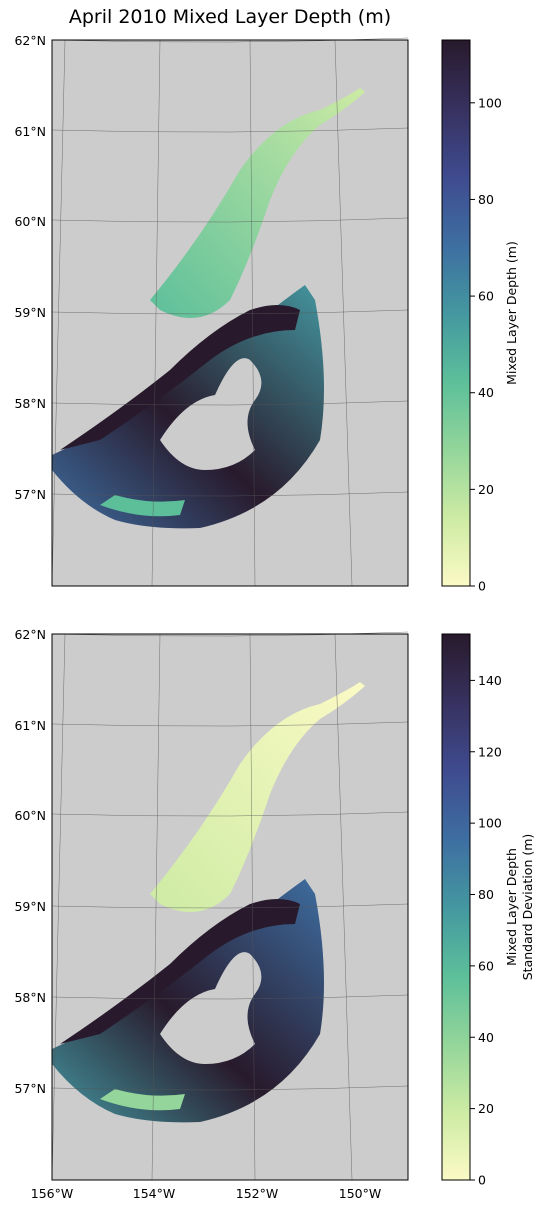  I want to click on colorbar-std-label-line1: Mixed Layer Depth, so click(511, 907).